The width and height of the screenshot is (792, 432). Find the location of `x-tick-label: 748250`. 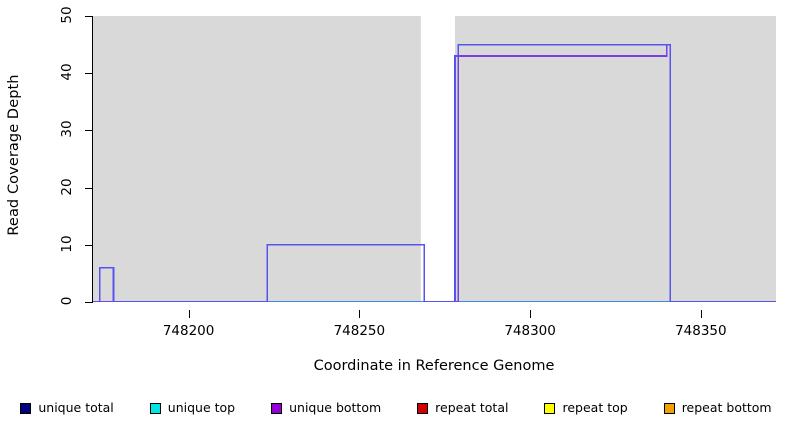

x-tick-label: 748250 is located at coordinates (359, 331).